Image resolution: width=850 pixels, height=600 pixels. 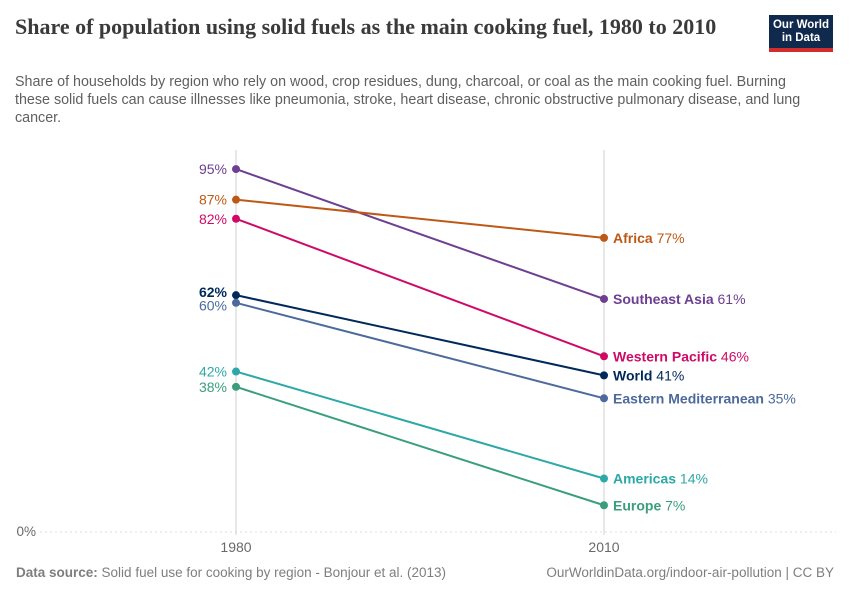 I want to click on dot-start-africa, so click(x=236, y=199).